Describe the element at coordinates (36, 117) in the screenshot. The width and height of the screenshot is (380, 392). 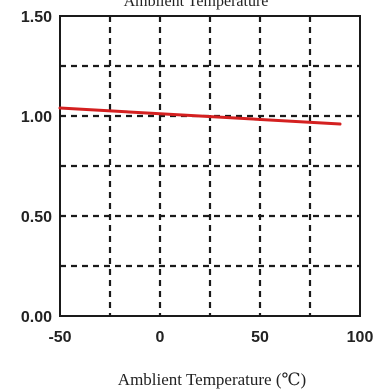
I see `y-tick-label: 1.00` at that location.